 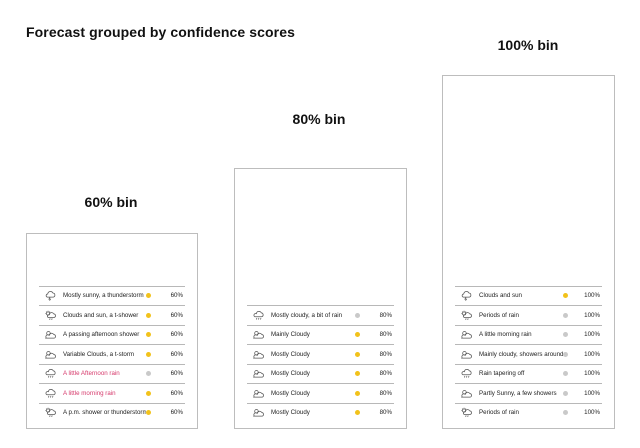 What do you see at coordinates (99, 354) in the screenshot?
I see `forecast-condition: Variable Clouds, a t-storm` at bounding box center [99, 354].